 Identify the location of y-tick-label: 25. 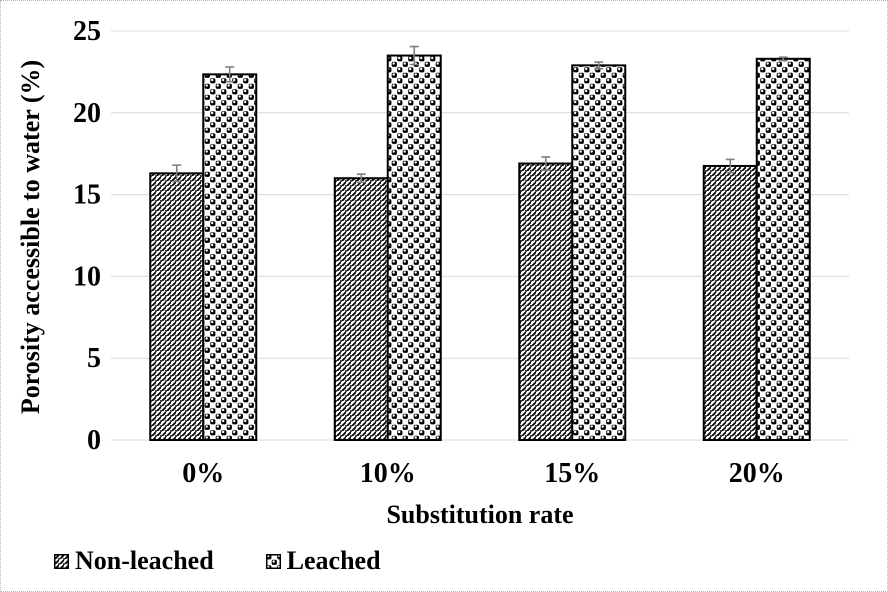
(87, 31).